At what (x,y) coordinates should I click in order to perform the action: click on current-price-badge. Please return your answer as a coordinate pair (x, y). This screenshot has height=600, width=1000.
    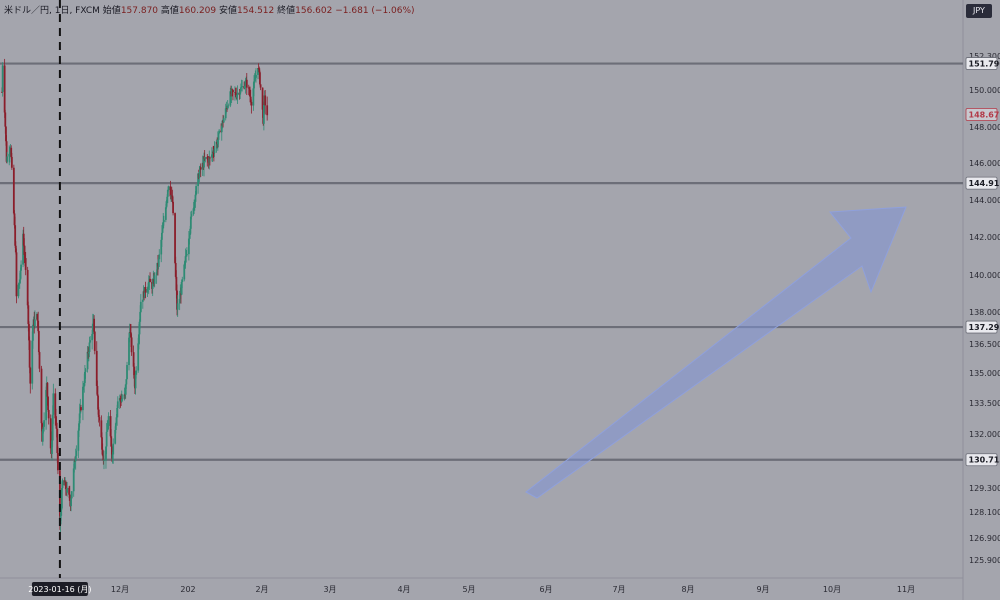
    Looking at the image, I should click on (981, 114).